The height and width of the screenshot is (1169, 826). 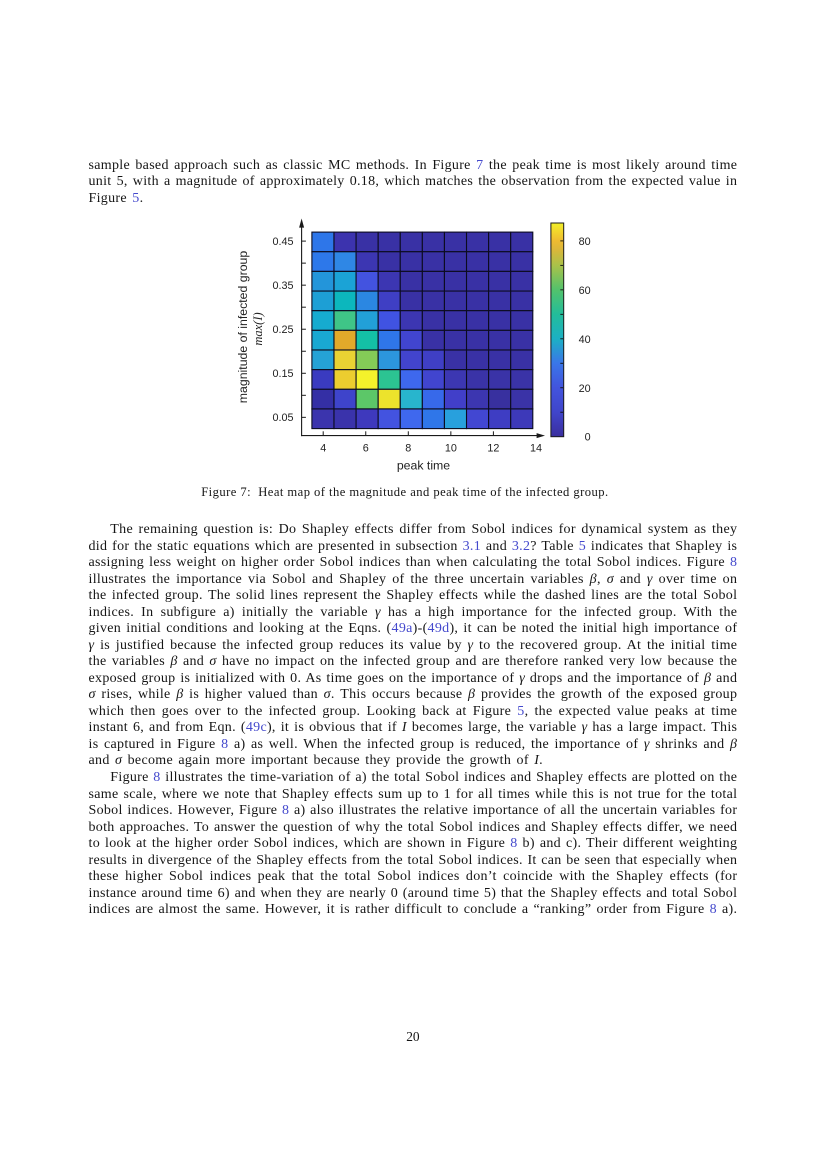 I want to click on svg-text: 10, so click(x=451, y=449).